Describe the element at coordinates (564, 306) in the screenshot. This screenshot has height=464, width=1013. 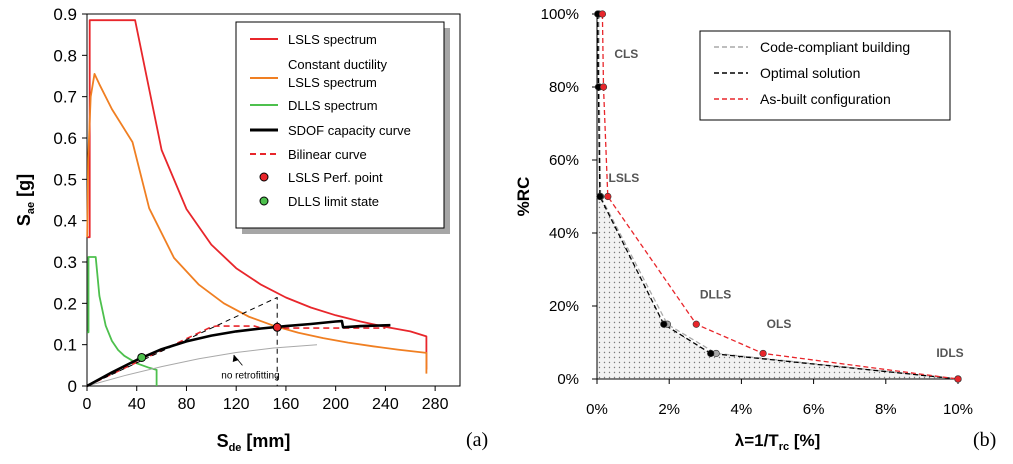
I see `y-tick-label-b: 20%` at that location.